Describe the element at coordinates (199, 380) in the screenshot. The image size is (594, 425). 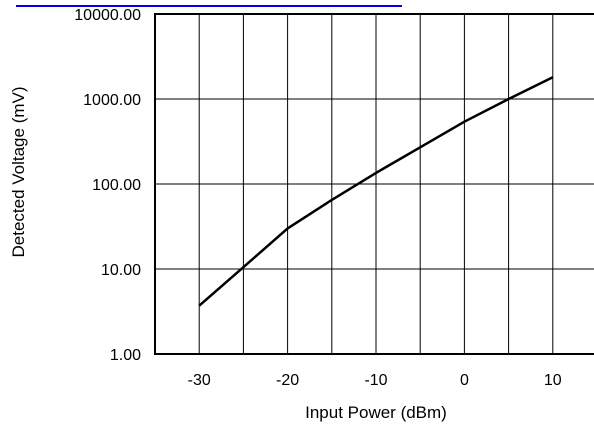
I see `x-tick-label: -30` at that location.